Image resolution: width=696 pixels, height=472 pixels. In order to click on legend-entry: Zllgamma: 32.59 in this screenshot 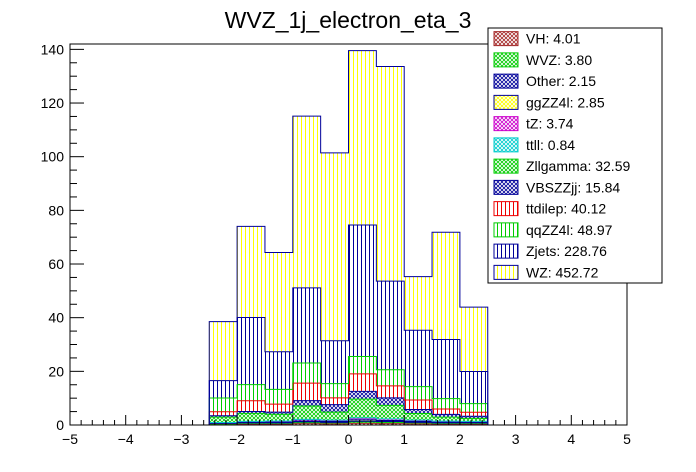, I will do `click(578, 166)`.